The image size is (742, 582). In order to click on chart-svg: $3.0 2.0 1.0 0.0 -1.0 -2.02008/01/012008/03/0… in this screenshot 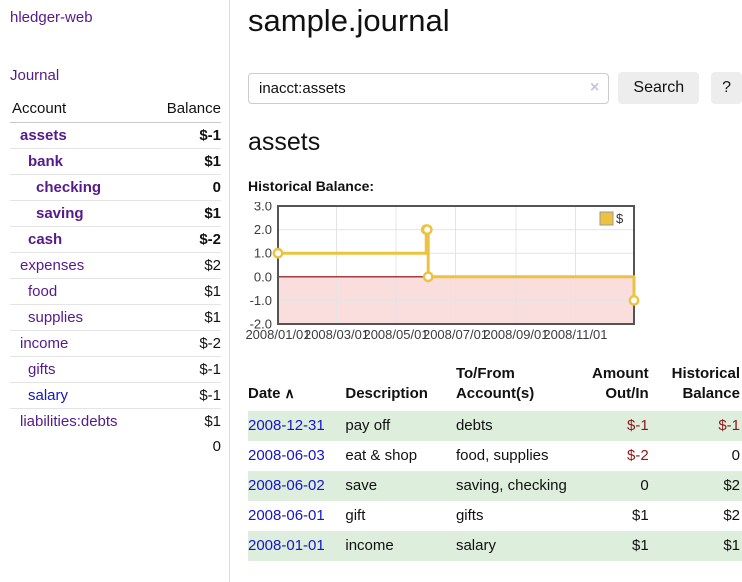, I will do `click(442, 270)`.